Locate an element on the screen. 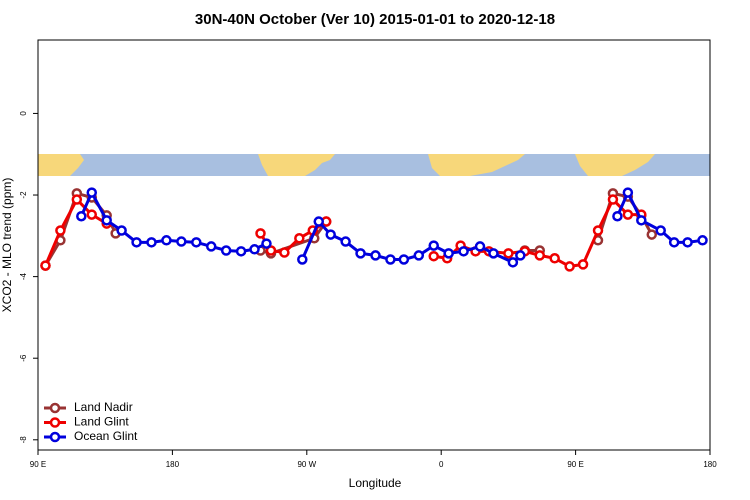  y-tick-label: -8 is located at coordinates (23, 440).